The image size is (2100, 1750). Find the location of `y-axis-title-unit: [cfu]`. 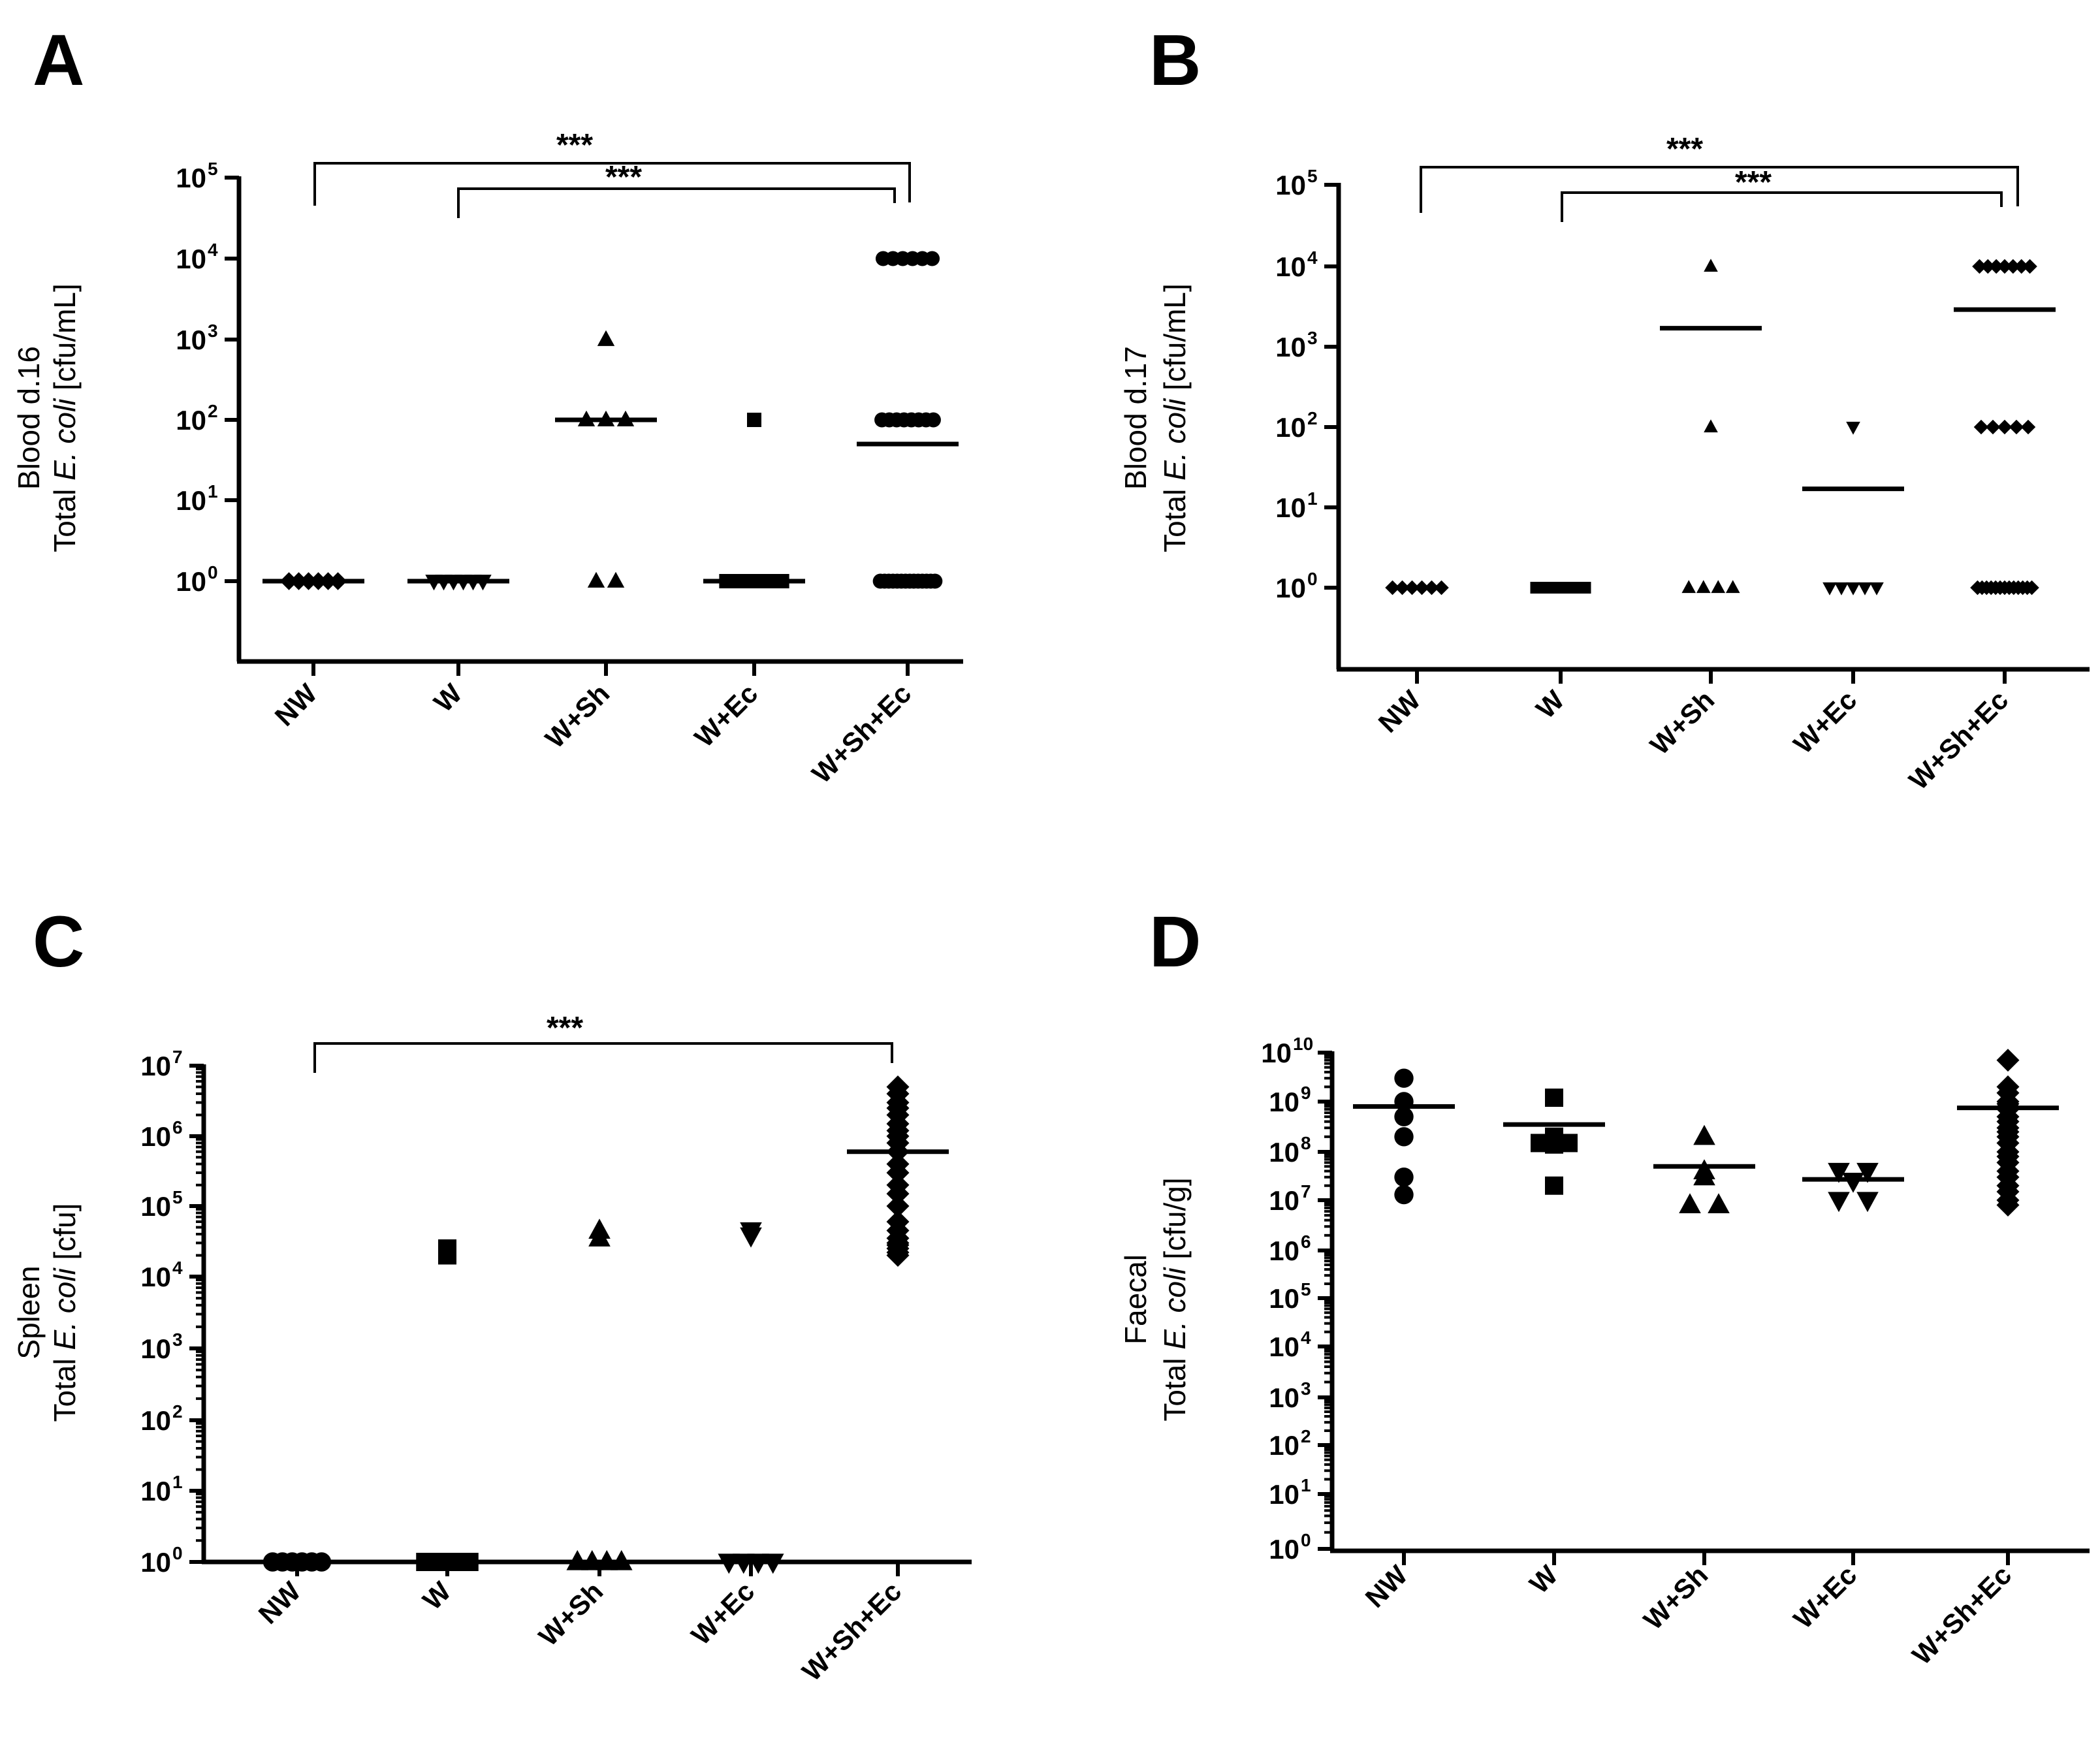

y-axis-title-unit: [cfu] is located at coordinates (65, 1236).